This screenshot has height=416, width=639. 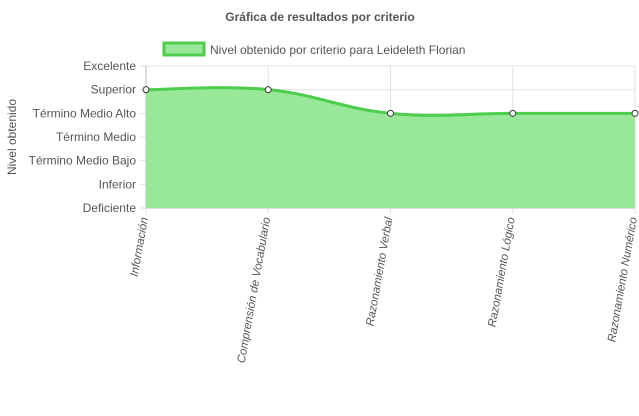 I want to click on y-tick-label: Término Medio, so click(x=96, y=137).